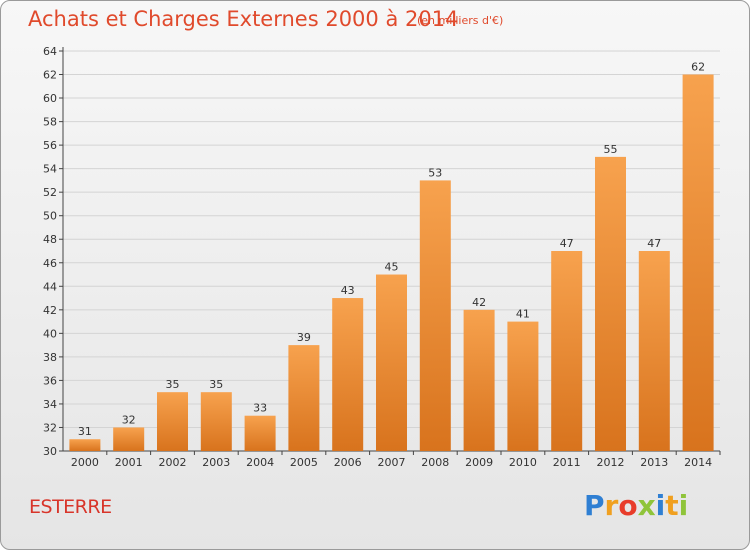 The width and height of the screenshot is (750, 550). What do you see at coordinates (50, 98) in the screenshot?
I see `y-tick-label: 60` at bounding box center [50, 98].